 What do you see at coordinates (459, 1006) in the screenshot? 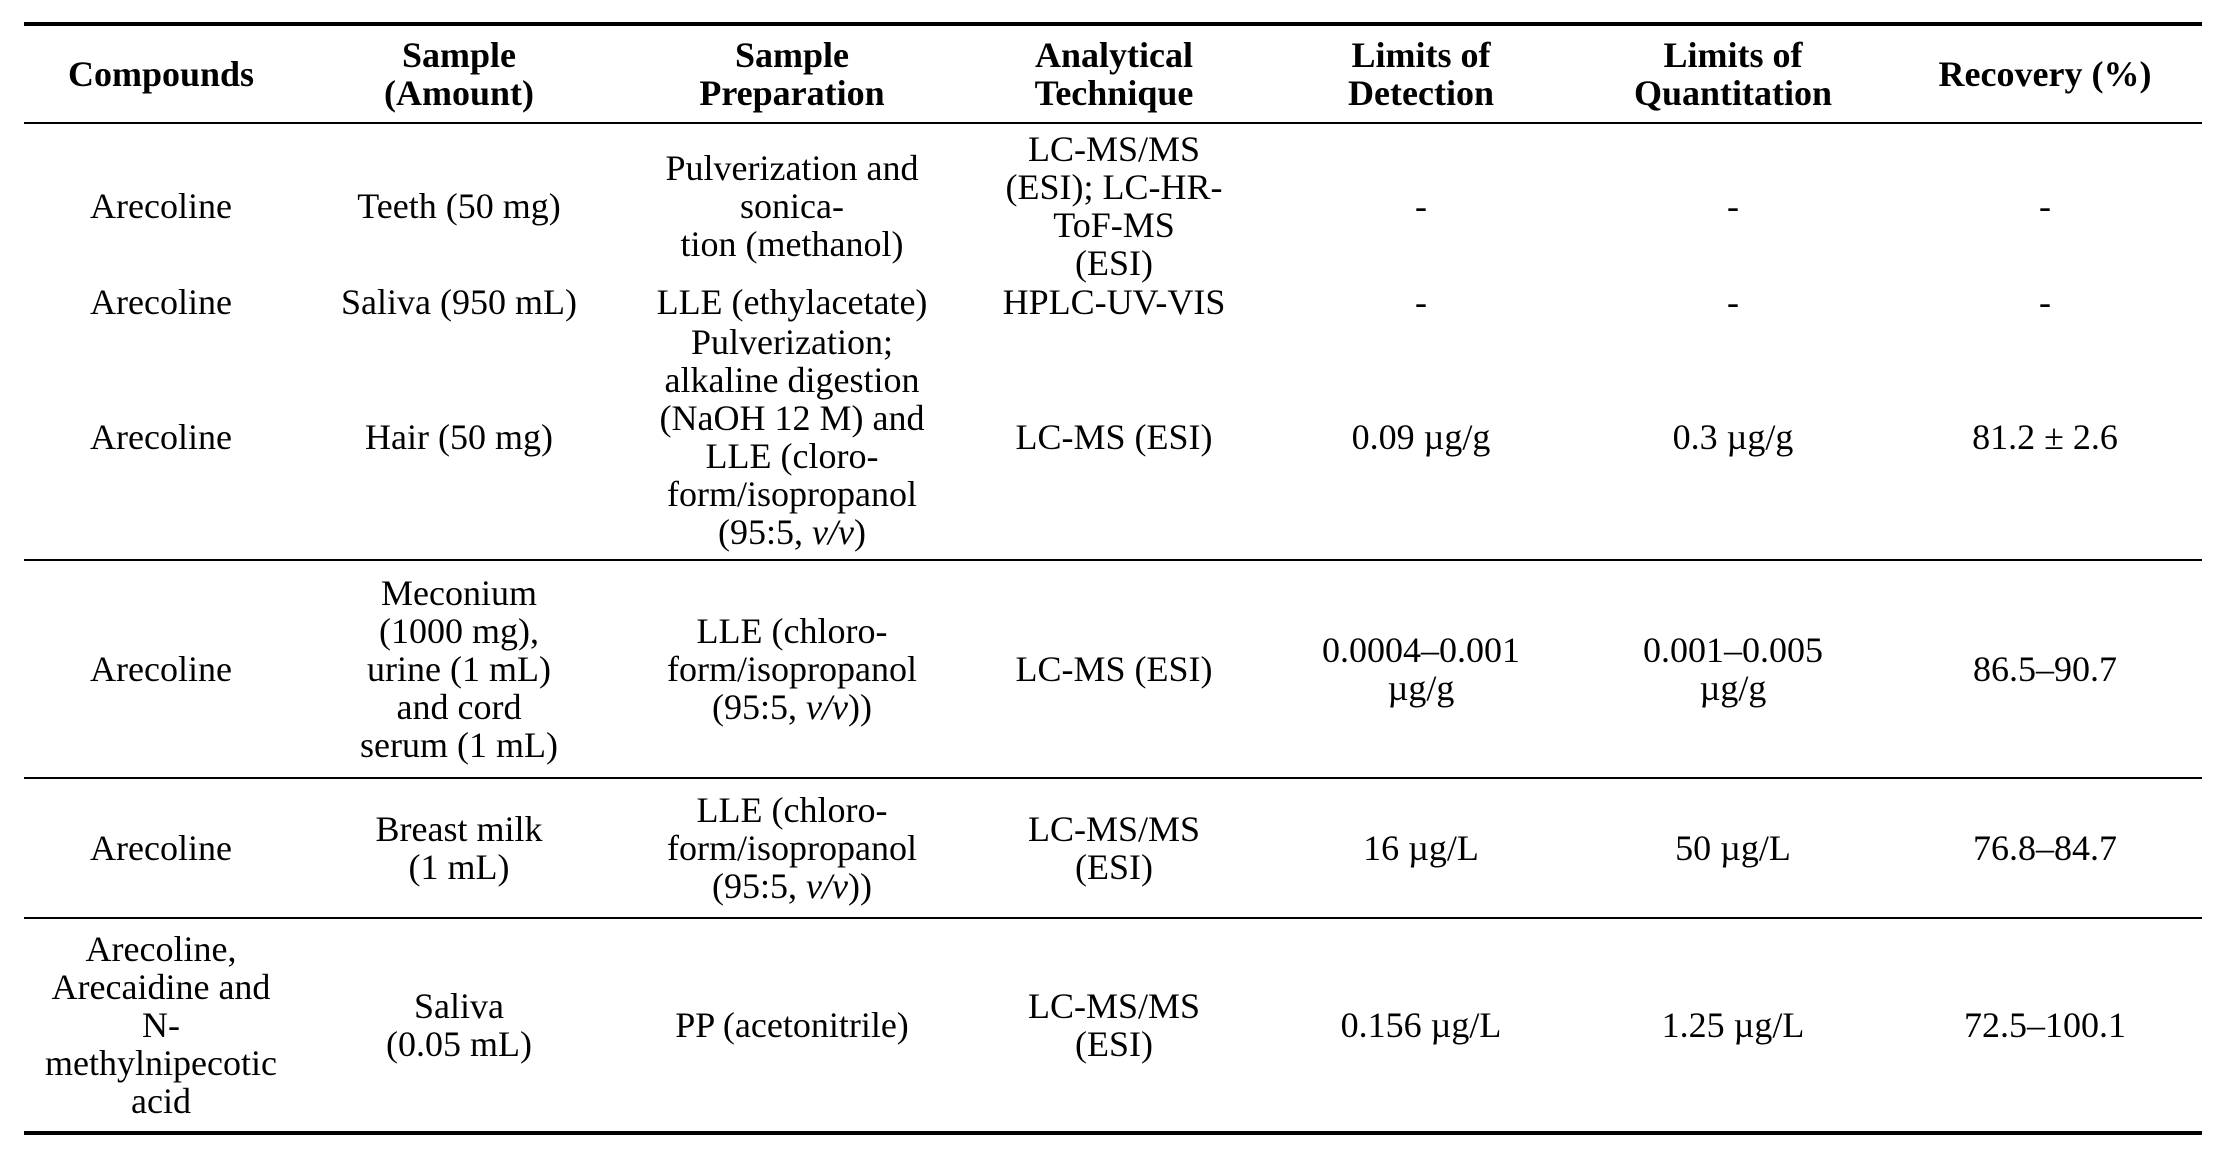
I see `text-line: Saliva` at bounding box center [459, 1006].